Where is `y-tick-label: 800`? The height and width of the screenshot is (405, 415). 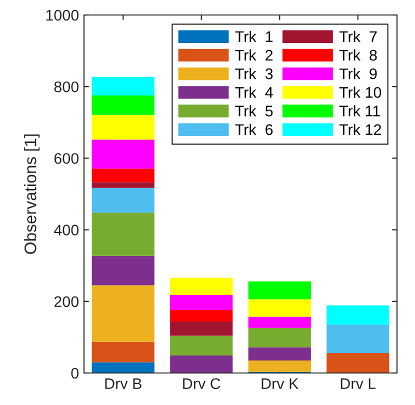 y-tick-label: 800 is located at coordinates (66, 86).